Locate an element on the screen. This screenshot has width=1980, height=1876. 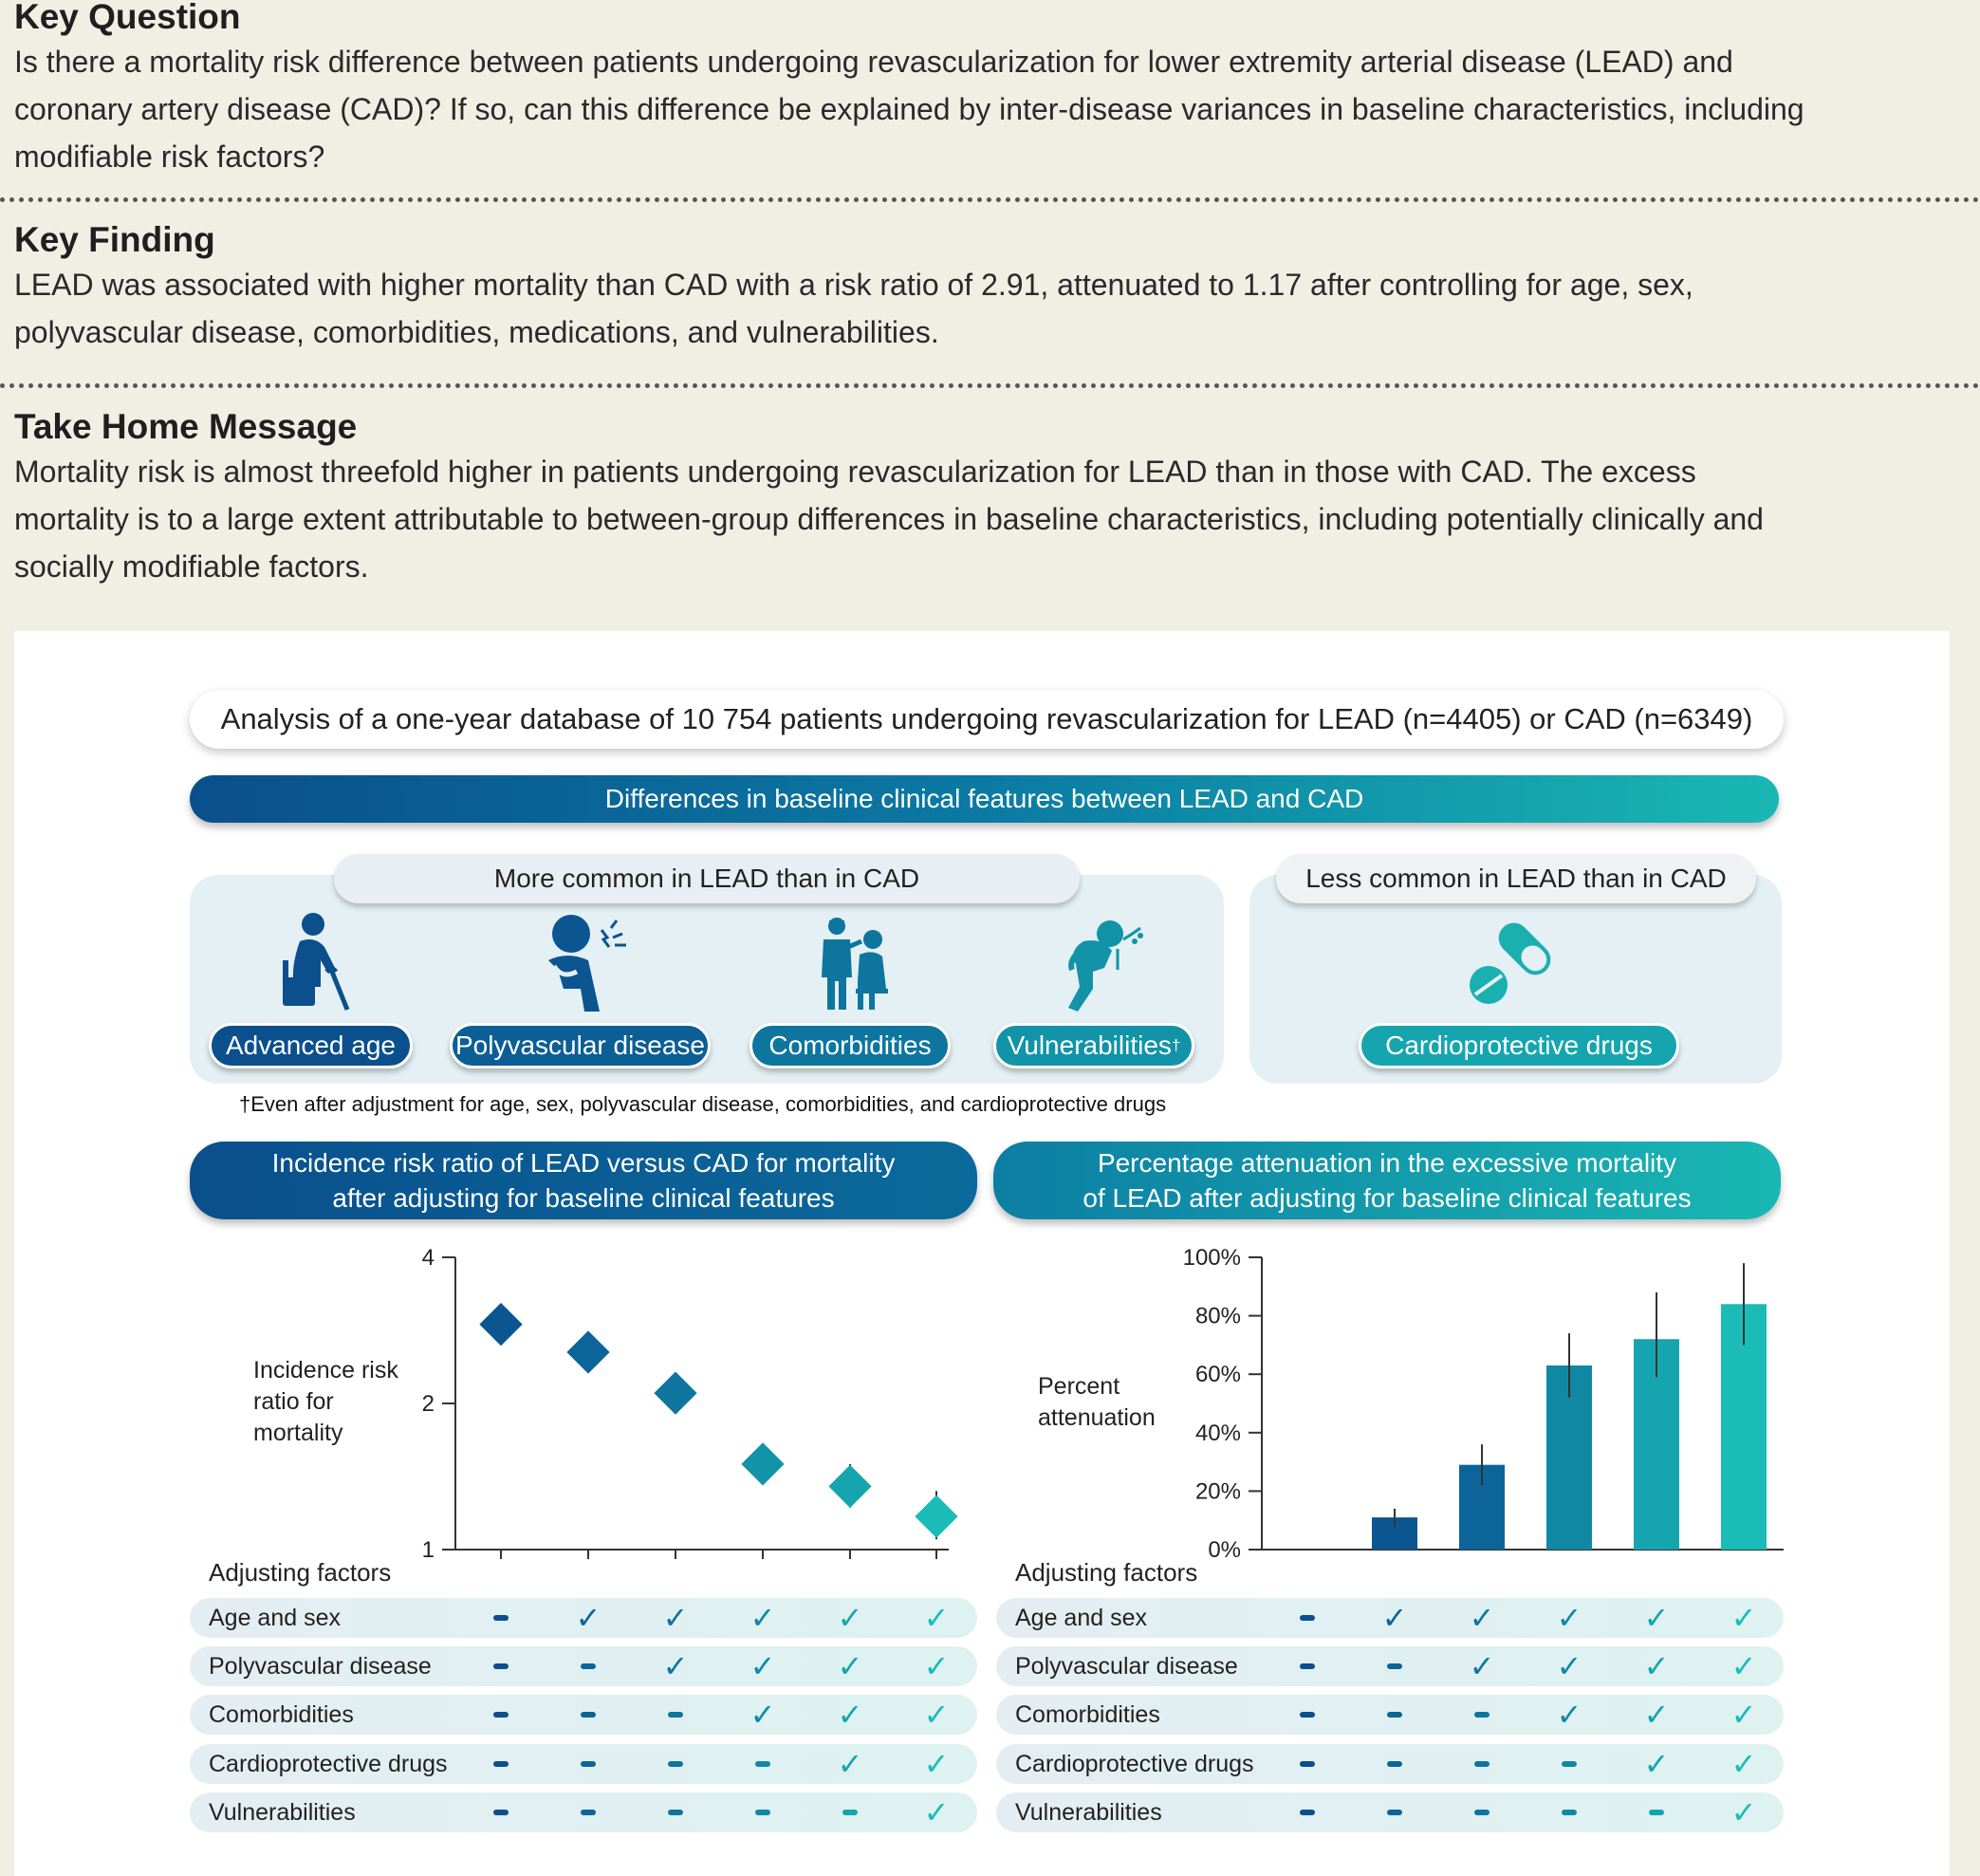
key-finding-title: Key Finding is located at coordinates (115, 239).